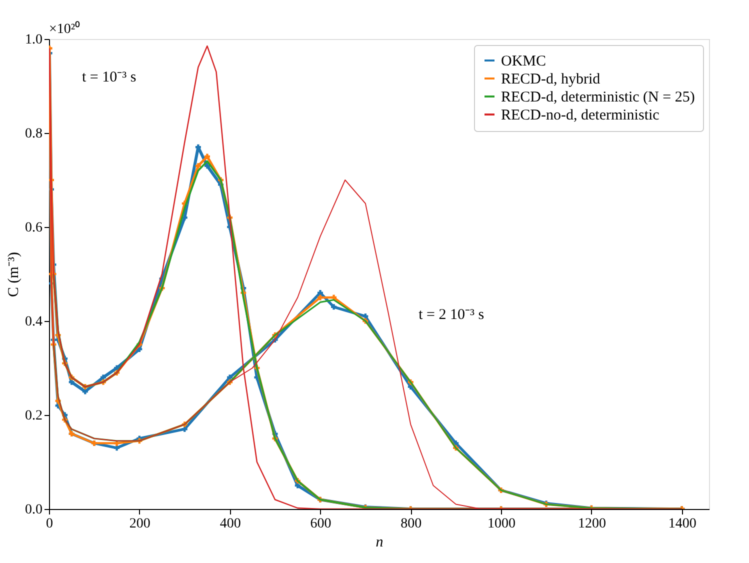 The image size is (749, 563). What do you see at coordinates (592, 524) in the screenshot?
I see `x-tick-label: 1200` at bounding box center [592, 524].